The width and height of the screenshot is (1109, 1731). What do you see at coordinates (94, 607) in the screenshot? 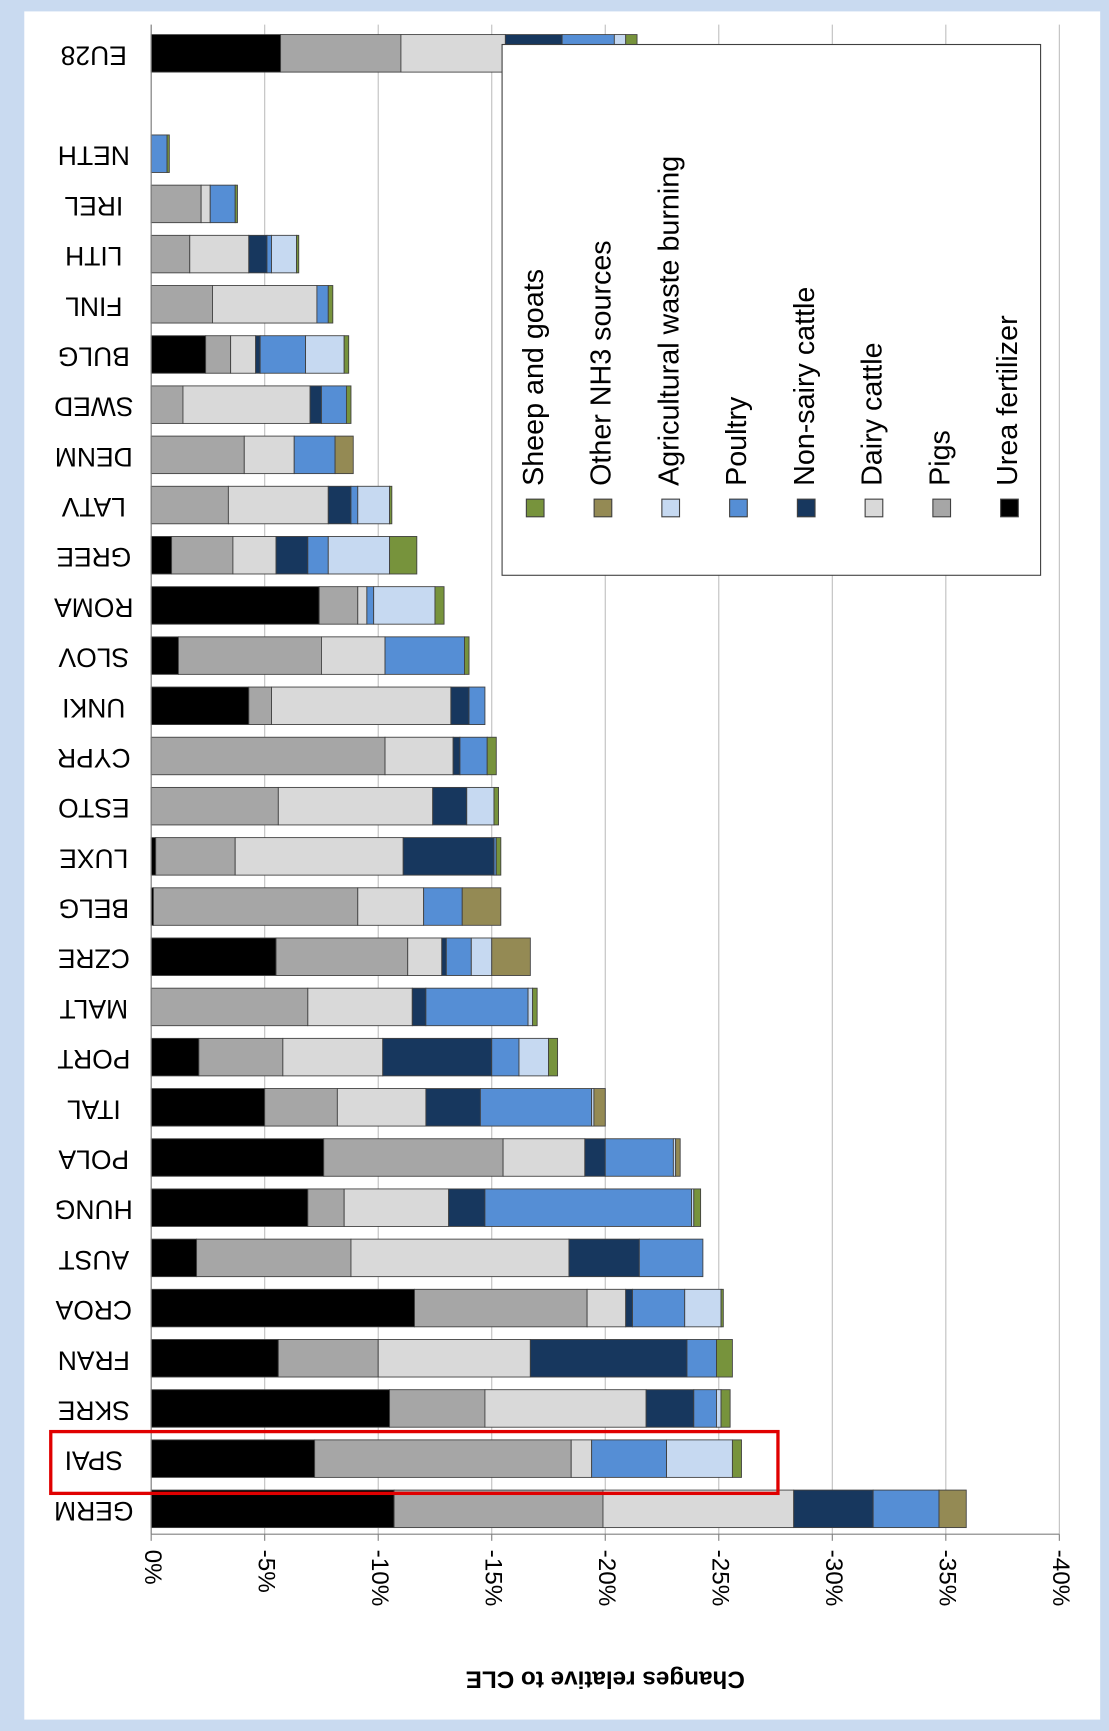
I see `y-tick-label: ROMA` at bounding box center [94, 607].